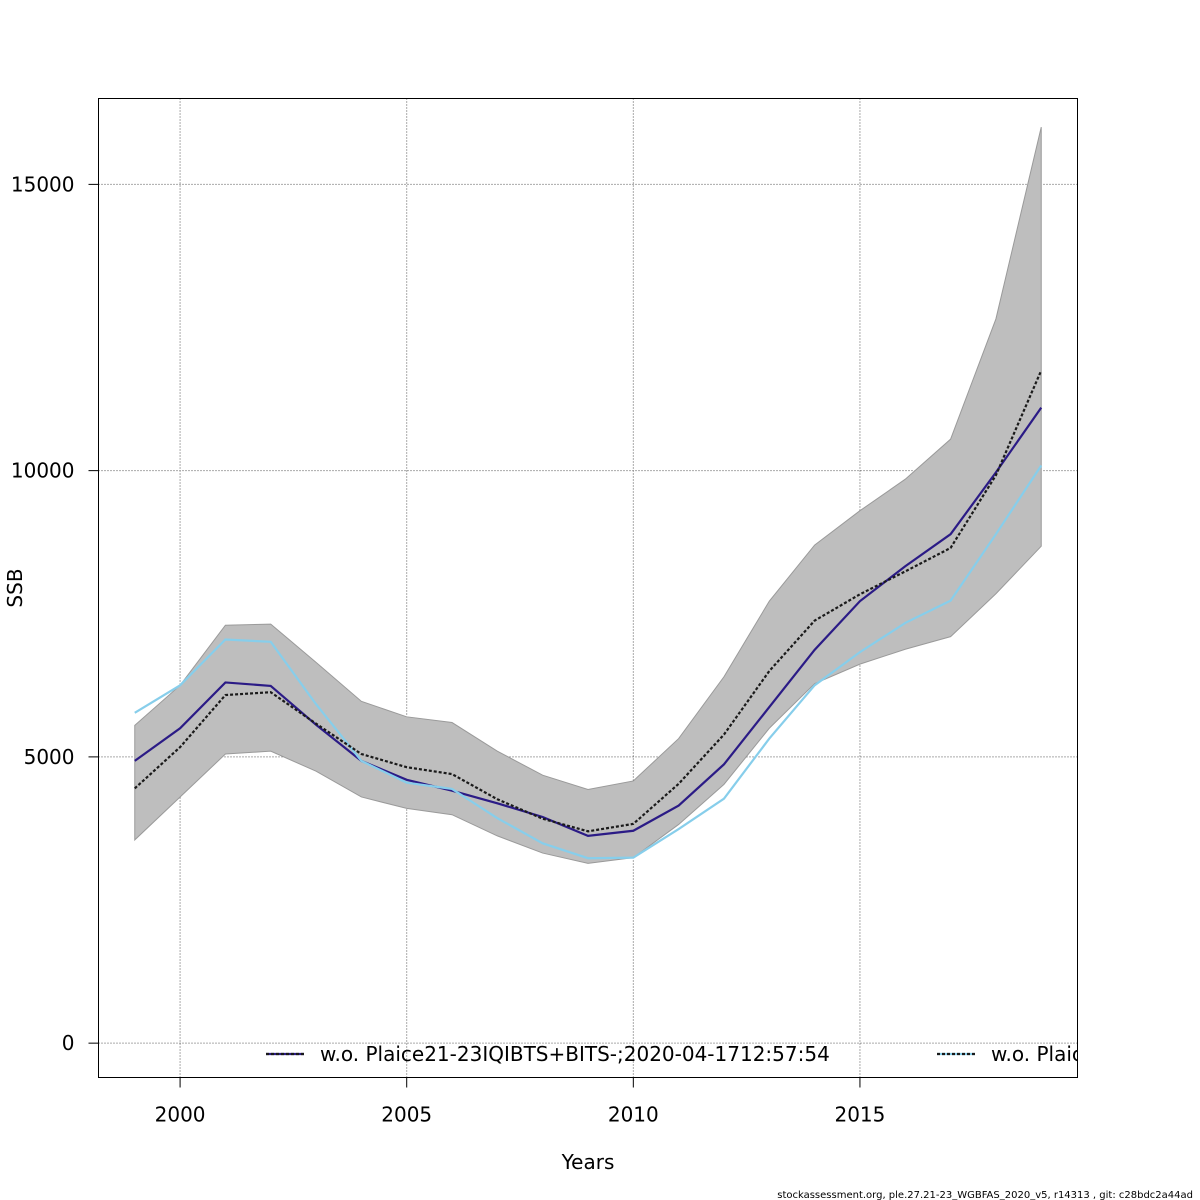 This screenshot has height=1200, width=1200. Describe the element at coordinates (588, 1162) in the screenshot. I see `x-axis-title: Years` at that location.